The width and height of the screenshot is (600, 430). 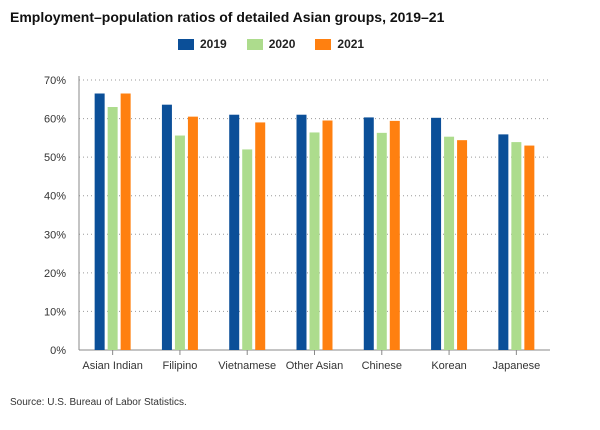 I want to click on bar-2020-vietnamese, so click(x=247, y=249).